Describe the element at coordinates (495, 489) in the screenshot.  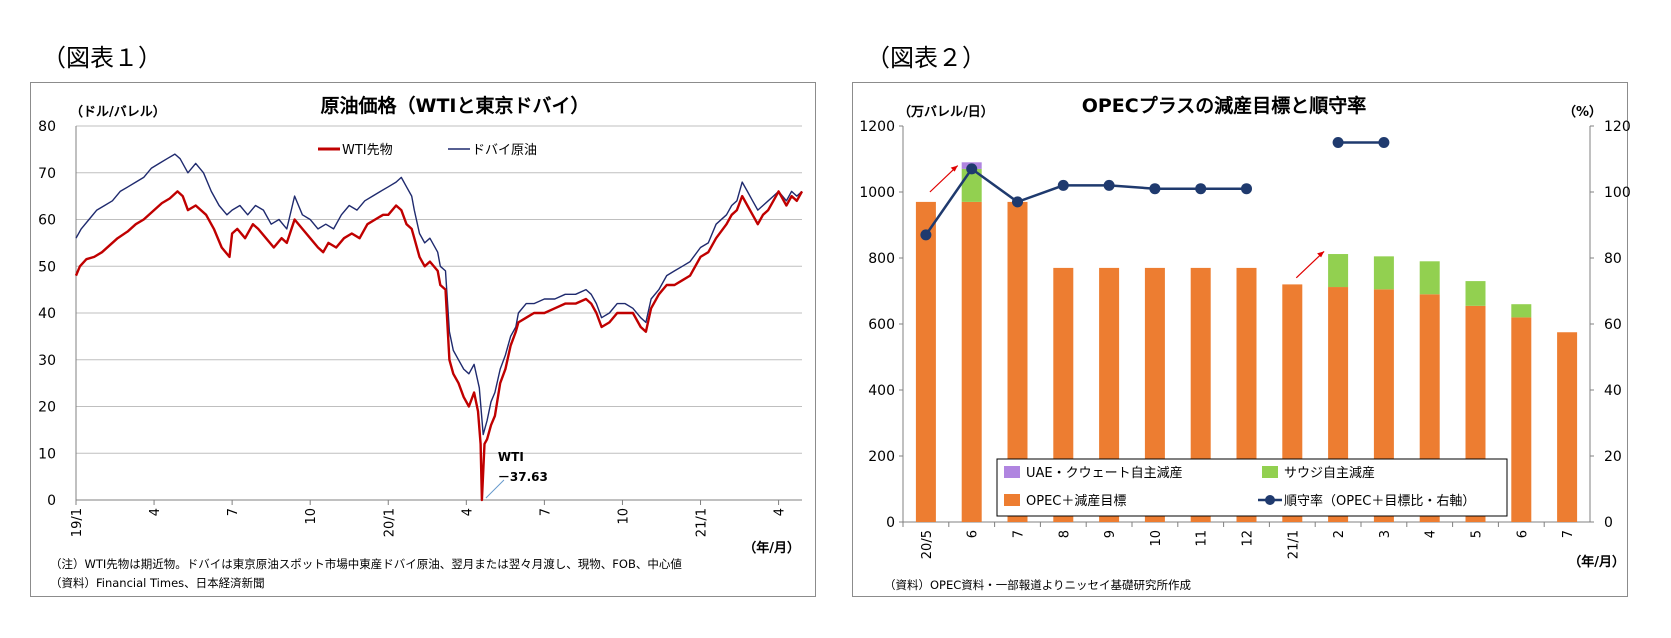
I see `chart1-annotation-arrow` at that location.